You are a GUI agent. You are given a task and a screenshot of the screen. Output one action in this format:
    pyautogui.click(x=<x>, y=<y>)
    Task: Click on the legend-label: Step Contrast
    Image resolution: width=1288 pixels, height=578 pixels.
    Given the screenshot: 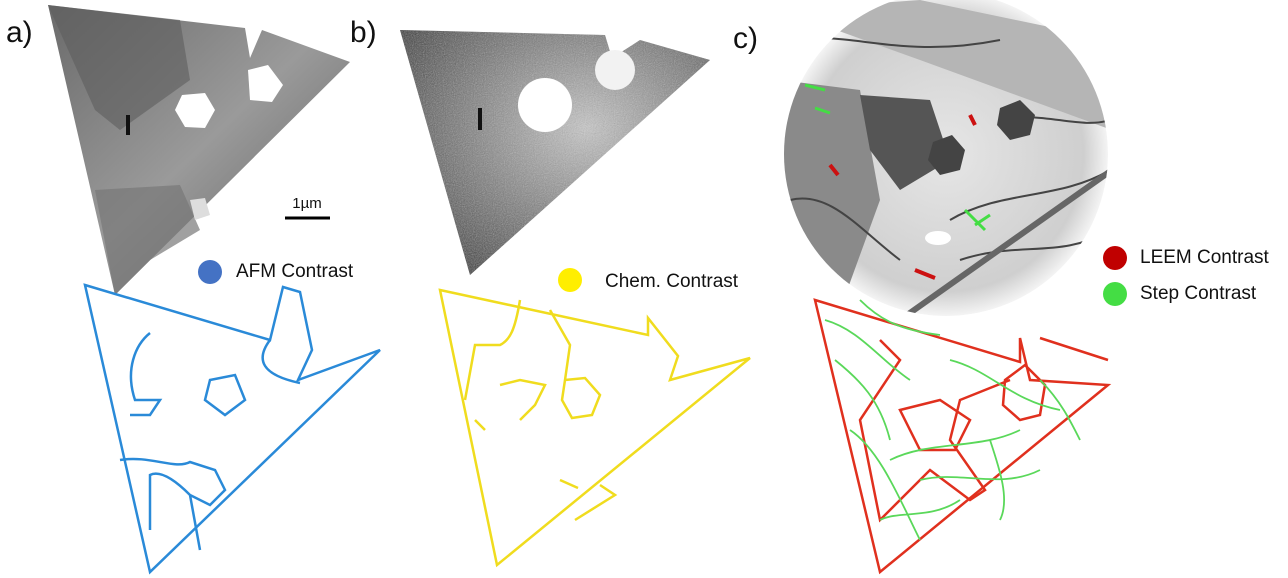 What is the action you would take?
    pyautogui.click(x=1198, y=293)
    